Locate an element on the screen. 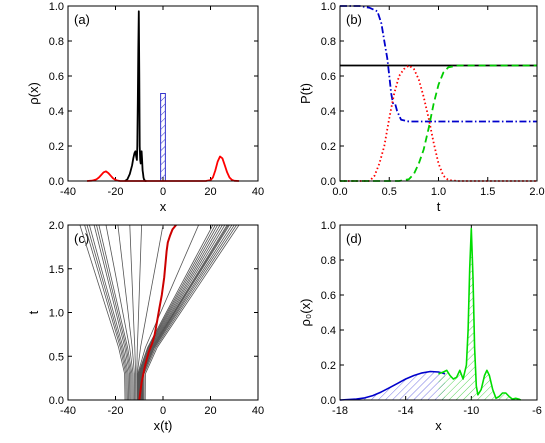  y-tick-label: 1.5 is located at coordinates (56, 270).